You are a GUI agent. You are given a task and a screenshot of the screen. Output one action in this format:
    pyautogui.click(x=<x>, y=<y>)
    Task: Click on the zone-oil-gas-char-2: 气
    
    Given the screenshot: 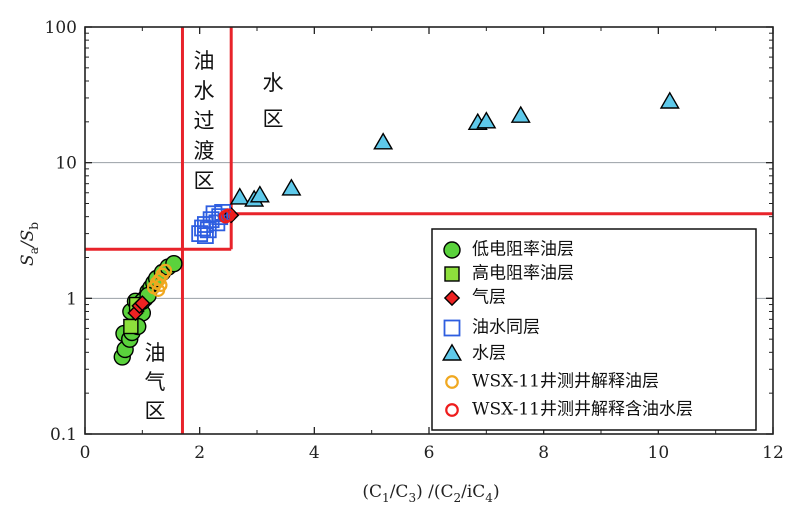 What is the action you would take?
    pyautogui.click(x=155, y=382)
    